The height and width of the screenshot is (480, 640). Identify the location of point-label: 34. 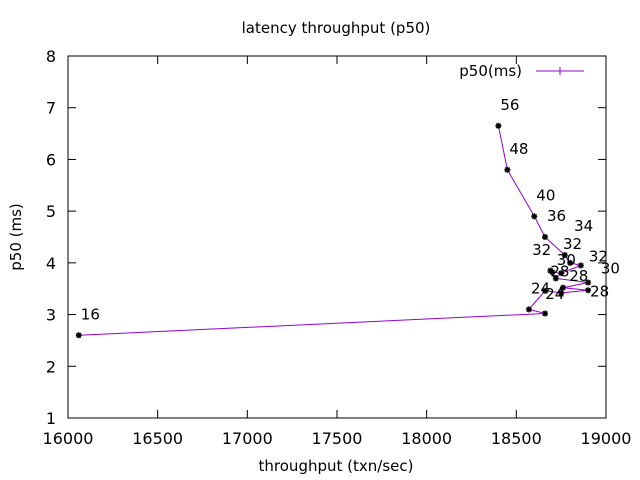
(583, 226).